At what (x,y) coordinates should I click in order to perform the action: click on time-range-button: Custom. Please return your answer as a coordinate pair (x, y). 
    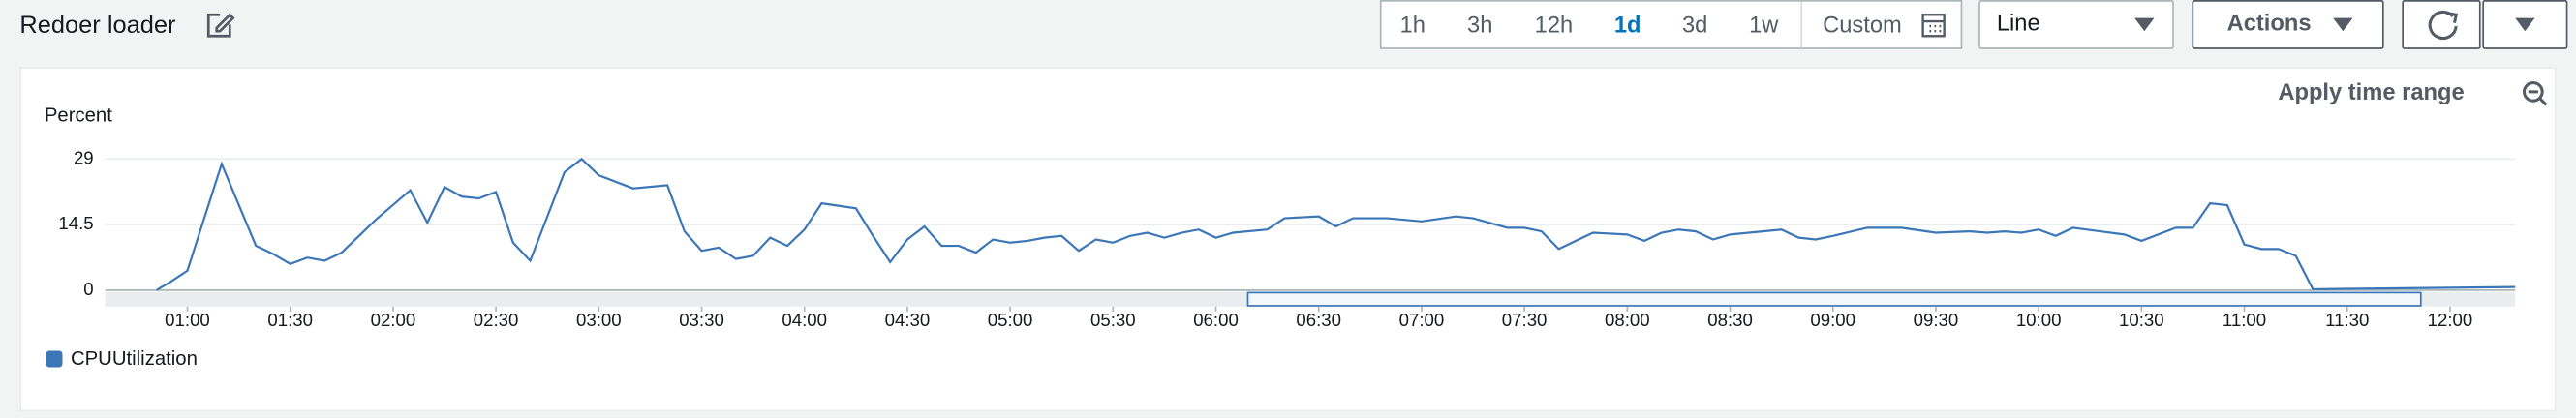
    Looking at the image, I should click on (1862, 26).